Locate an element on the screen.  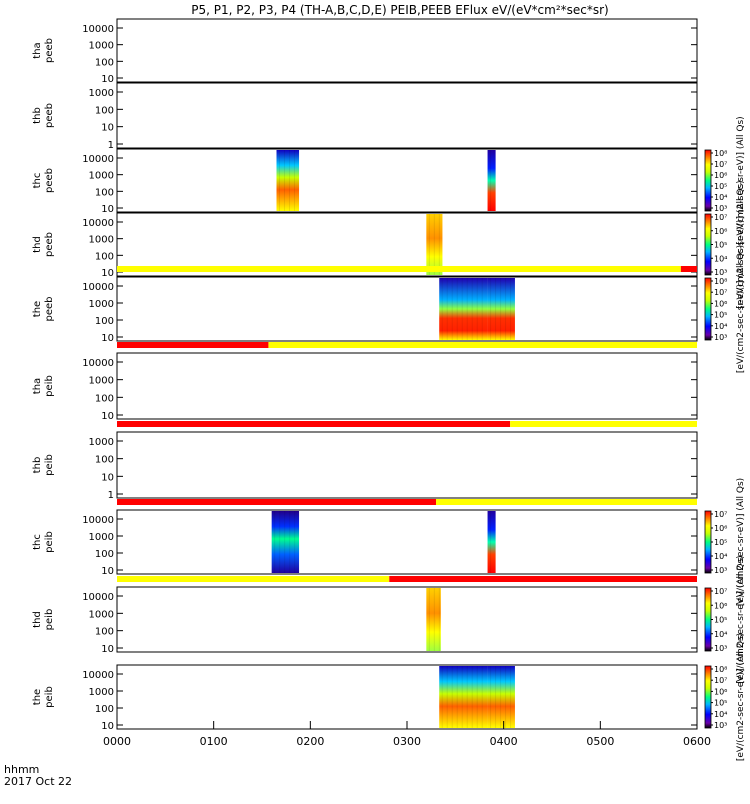
panel-label: tha is located at coordinates (37, 386).